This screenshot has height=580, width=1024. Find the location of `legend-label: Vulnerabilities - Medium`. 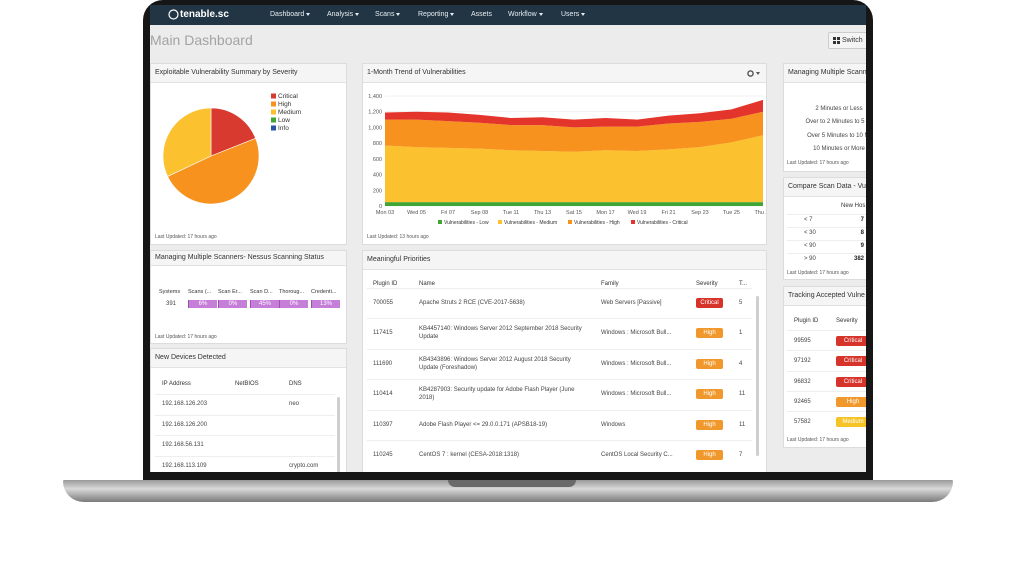

legend-label: Vulnerabilities - Medium is located at coordinates (530, 223).